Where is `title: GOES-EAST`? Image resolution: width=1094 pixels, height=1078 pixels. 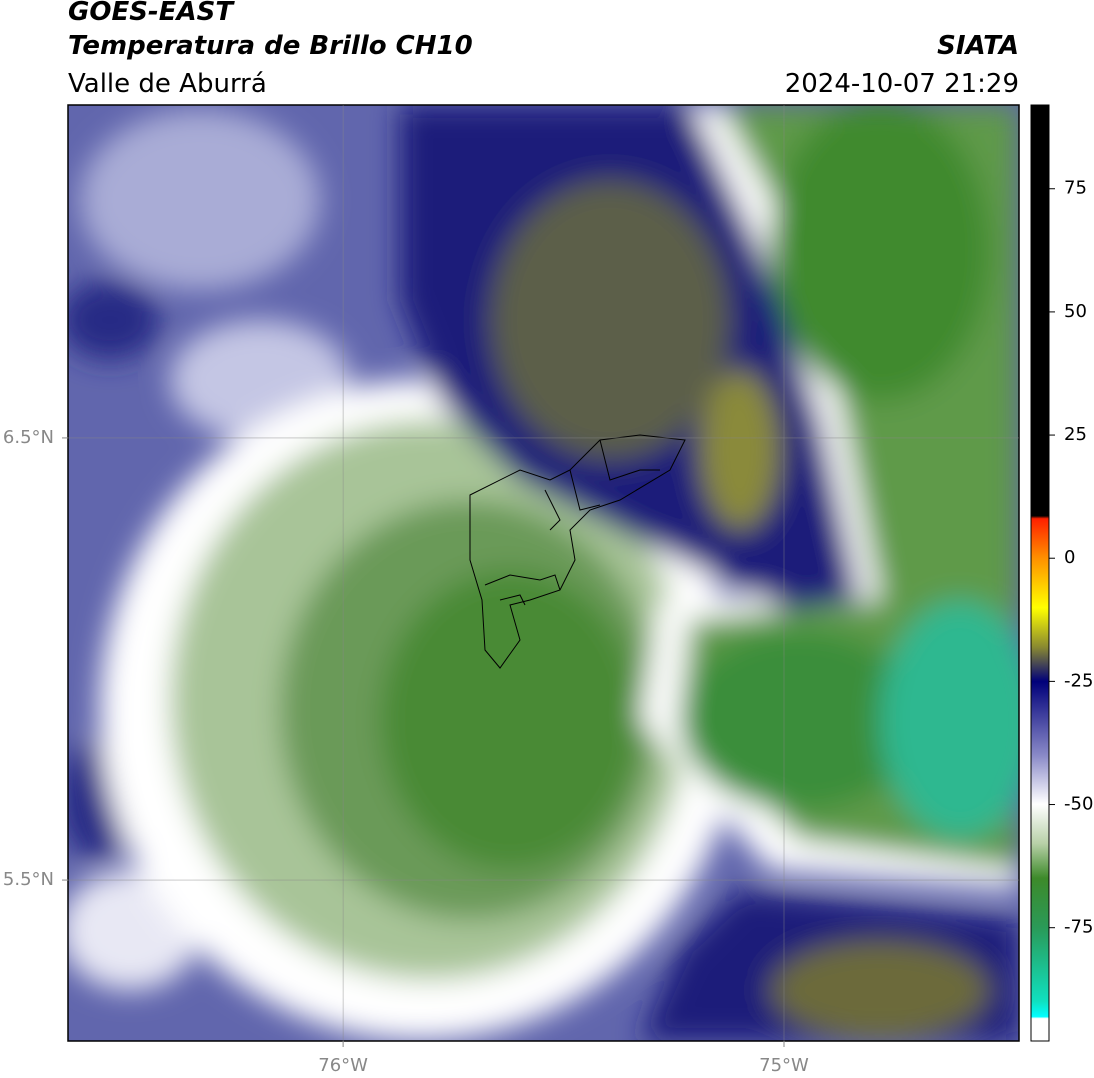 title: GOES-EAST is located at coordinates (151, 13).